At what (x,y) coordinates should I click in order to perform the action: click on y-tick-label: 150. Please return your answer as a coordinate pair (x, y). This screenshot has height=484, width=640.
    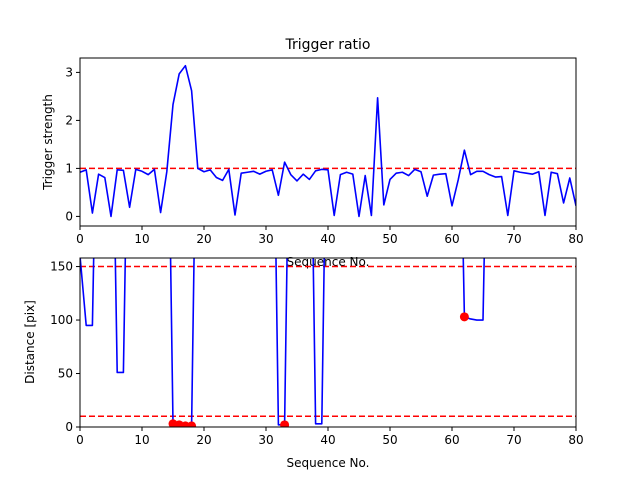
    Looking at the image, I should click on (61, 267).